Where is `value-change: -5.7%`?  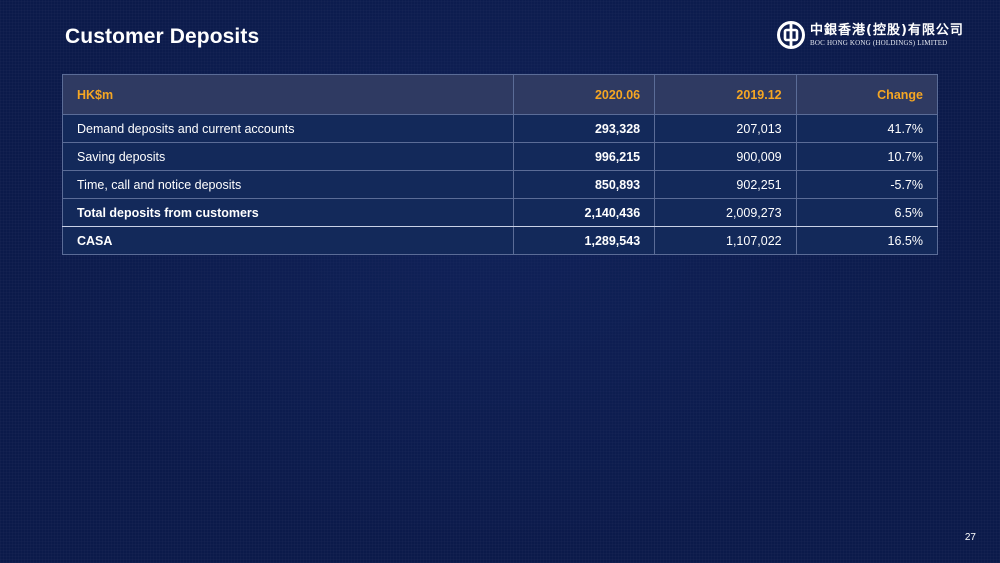 value-change: -5.7% is located at coordinates (867, 184).